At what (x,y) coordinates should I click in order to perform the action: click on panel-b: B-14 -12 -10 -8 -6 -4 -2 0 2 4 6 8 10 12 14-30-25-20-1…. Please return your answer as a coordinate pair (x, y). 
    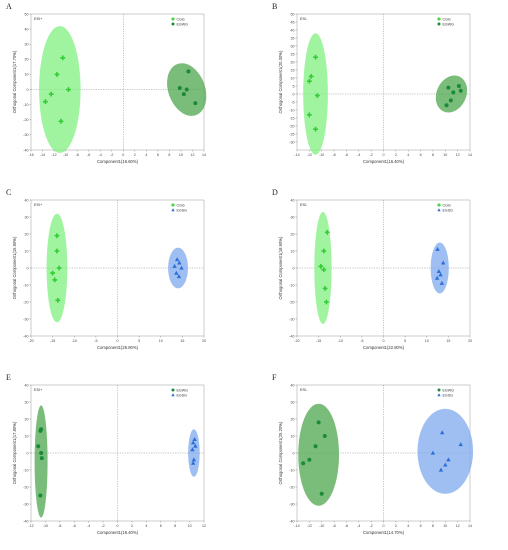
    Looking at the image, I should click on (372, 83).